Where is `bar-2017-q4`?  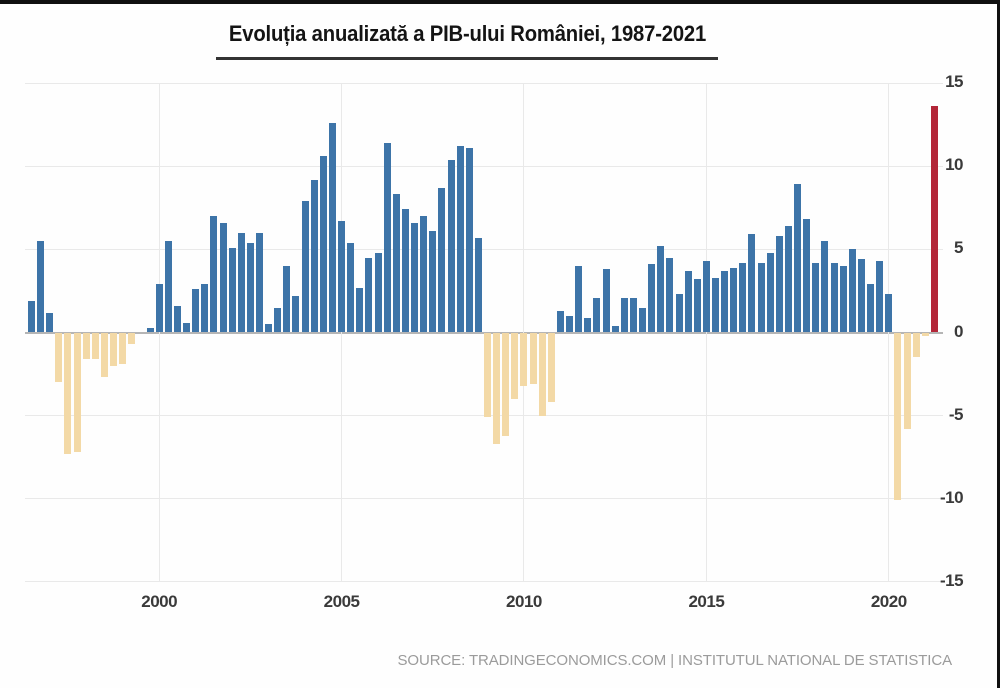
bar-2017-q4 is located at coordinates (807, 276).